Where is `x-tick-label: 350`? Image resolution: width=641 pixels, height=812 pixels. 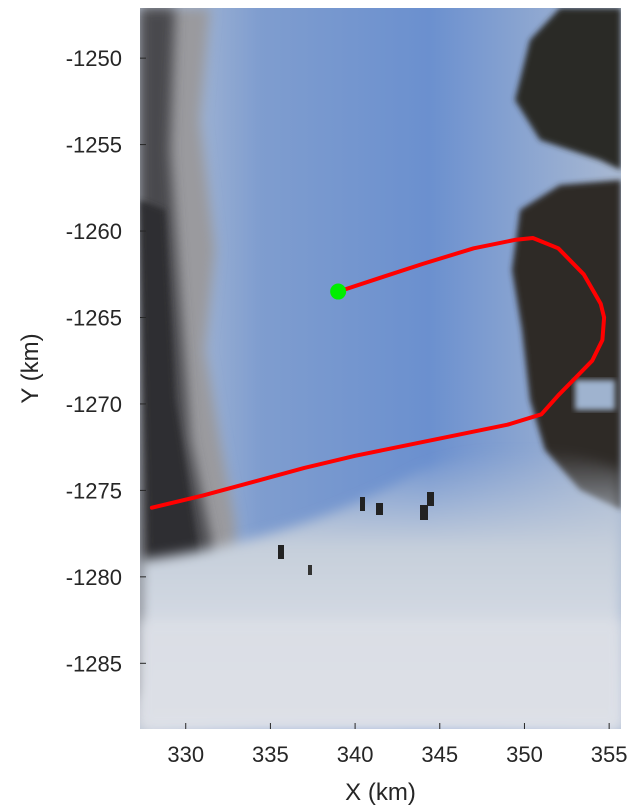
x-tick-label: 350 is located at coordinates (524, 754).